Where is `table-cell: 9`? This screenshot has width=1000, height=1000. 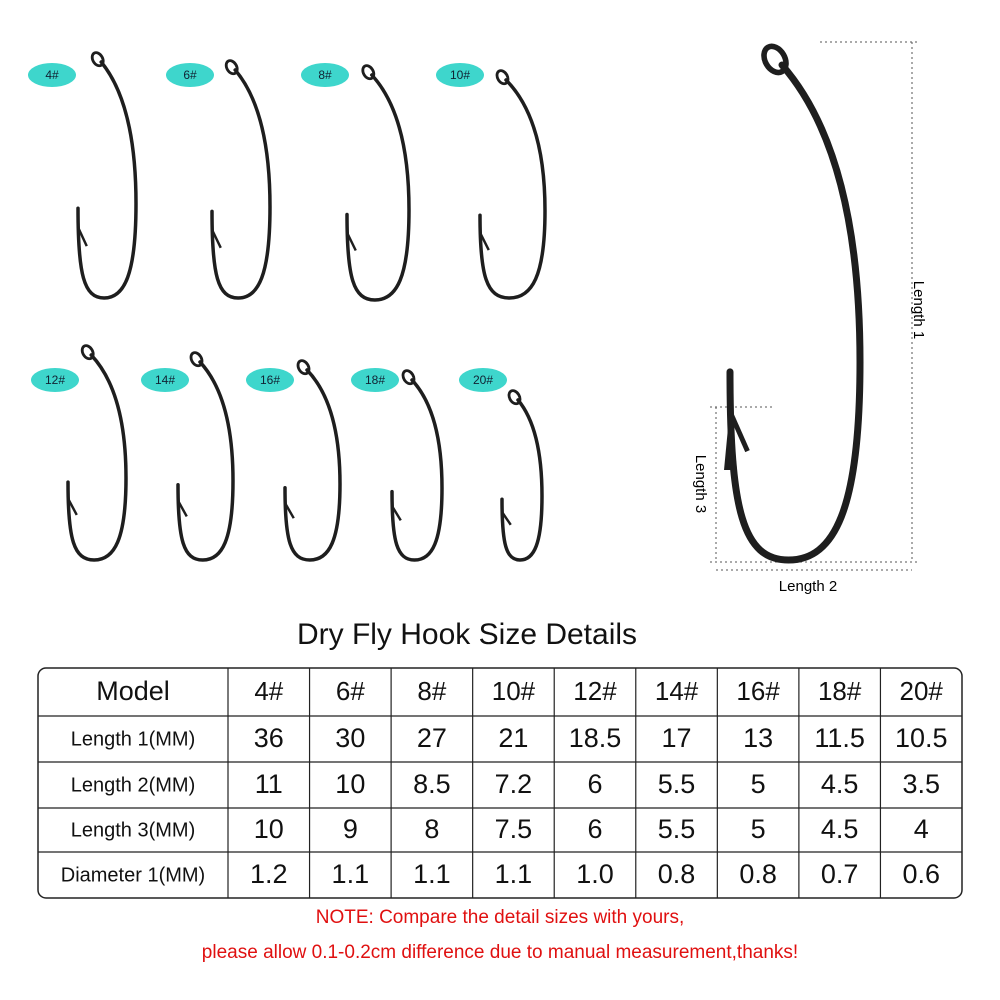
table-cell: 9 is located at coordinates (350, 829).